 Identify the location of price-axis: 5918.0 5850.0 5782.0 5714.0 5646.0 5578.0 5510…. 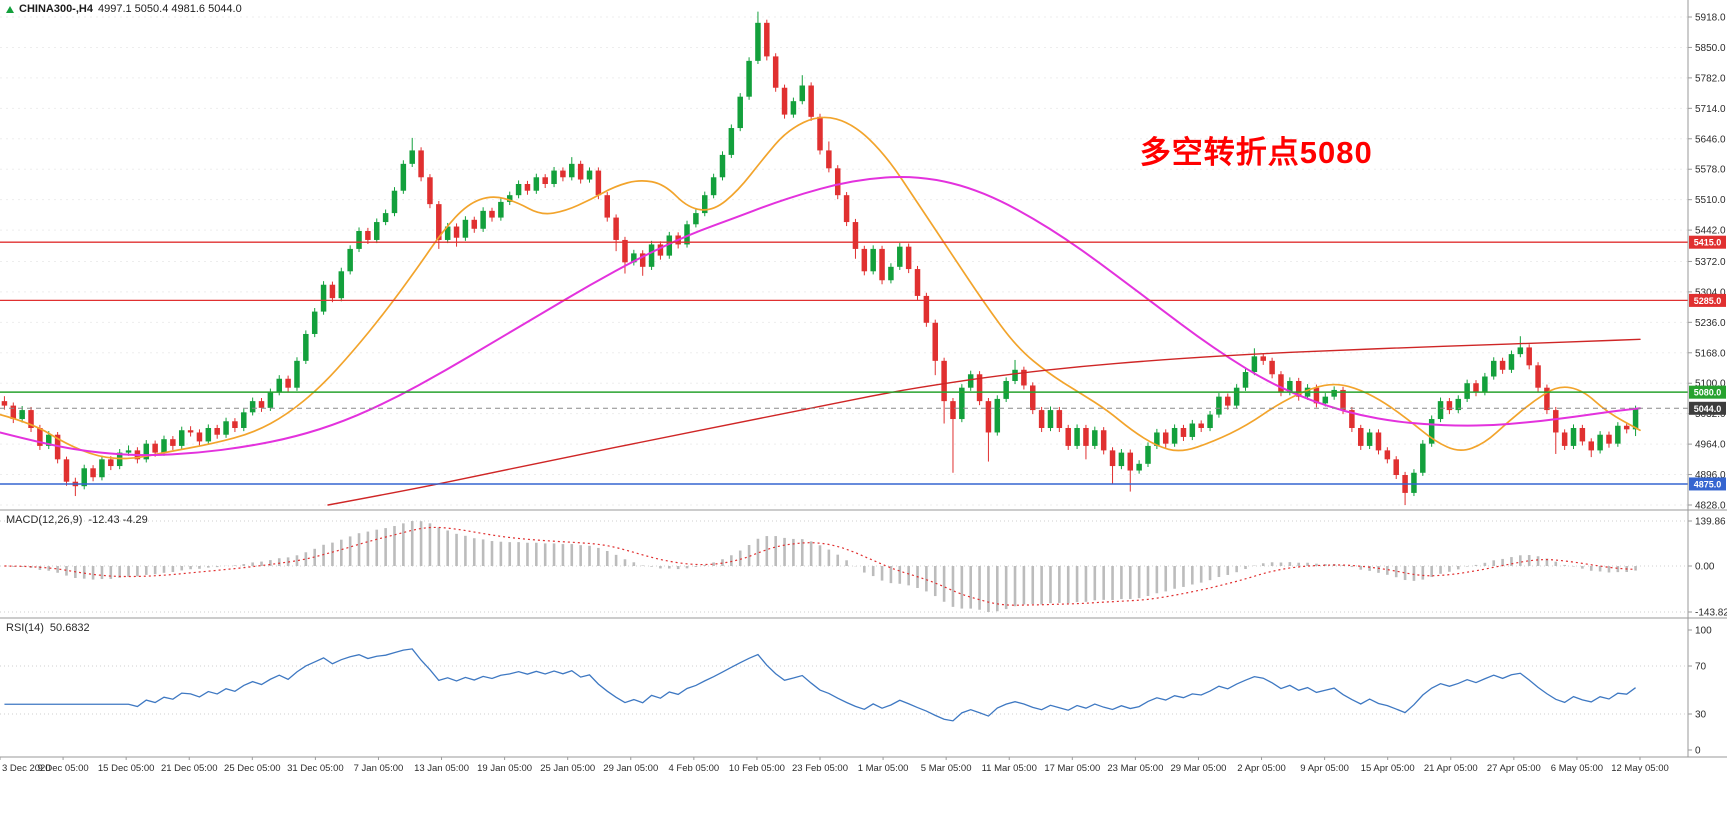
(1707, 385).